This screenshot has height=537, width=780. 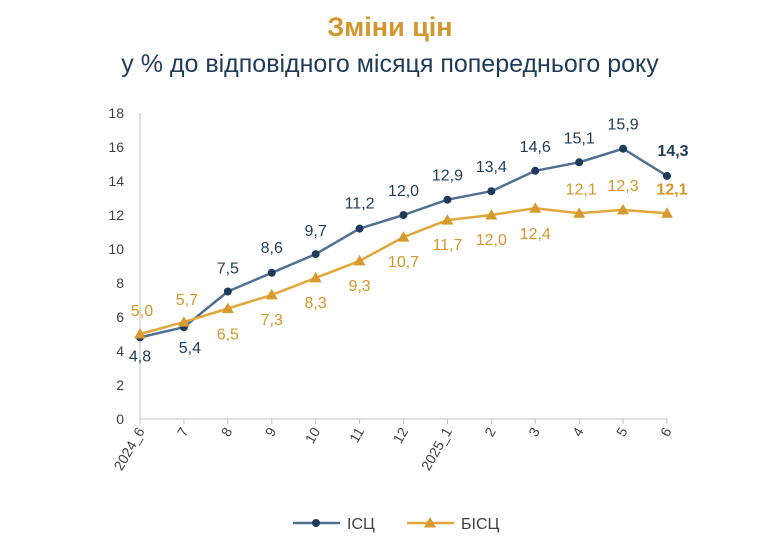 I want to click on x-tick-label: 4, so click(x=578, y=431).